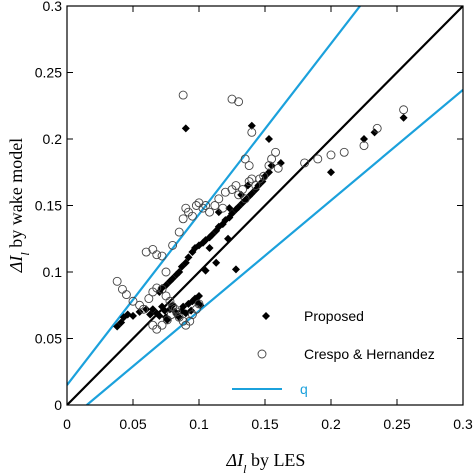  I want to click on y-tick-label: 0, so click(58, 405).